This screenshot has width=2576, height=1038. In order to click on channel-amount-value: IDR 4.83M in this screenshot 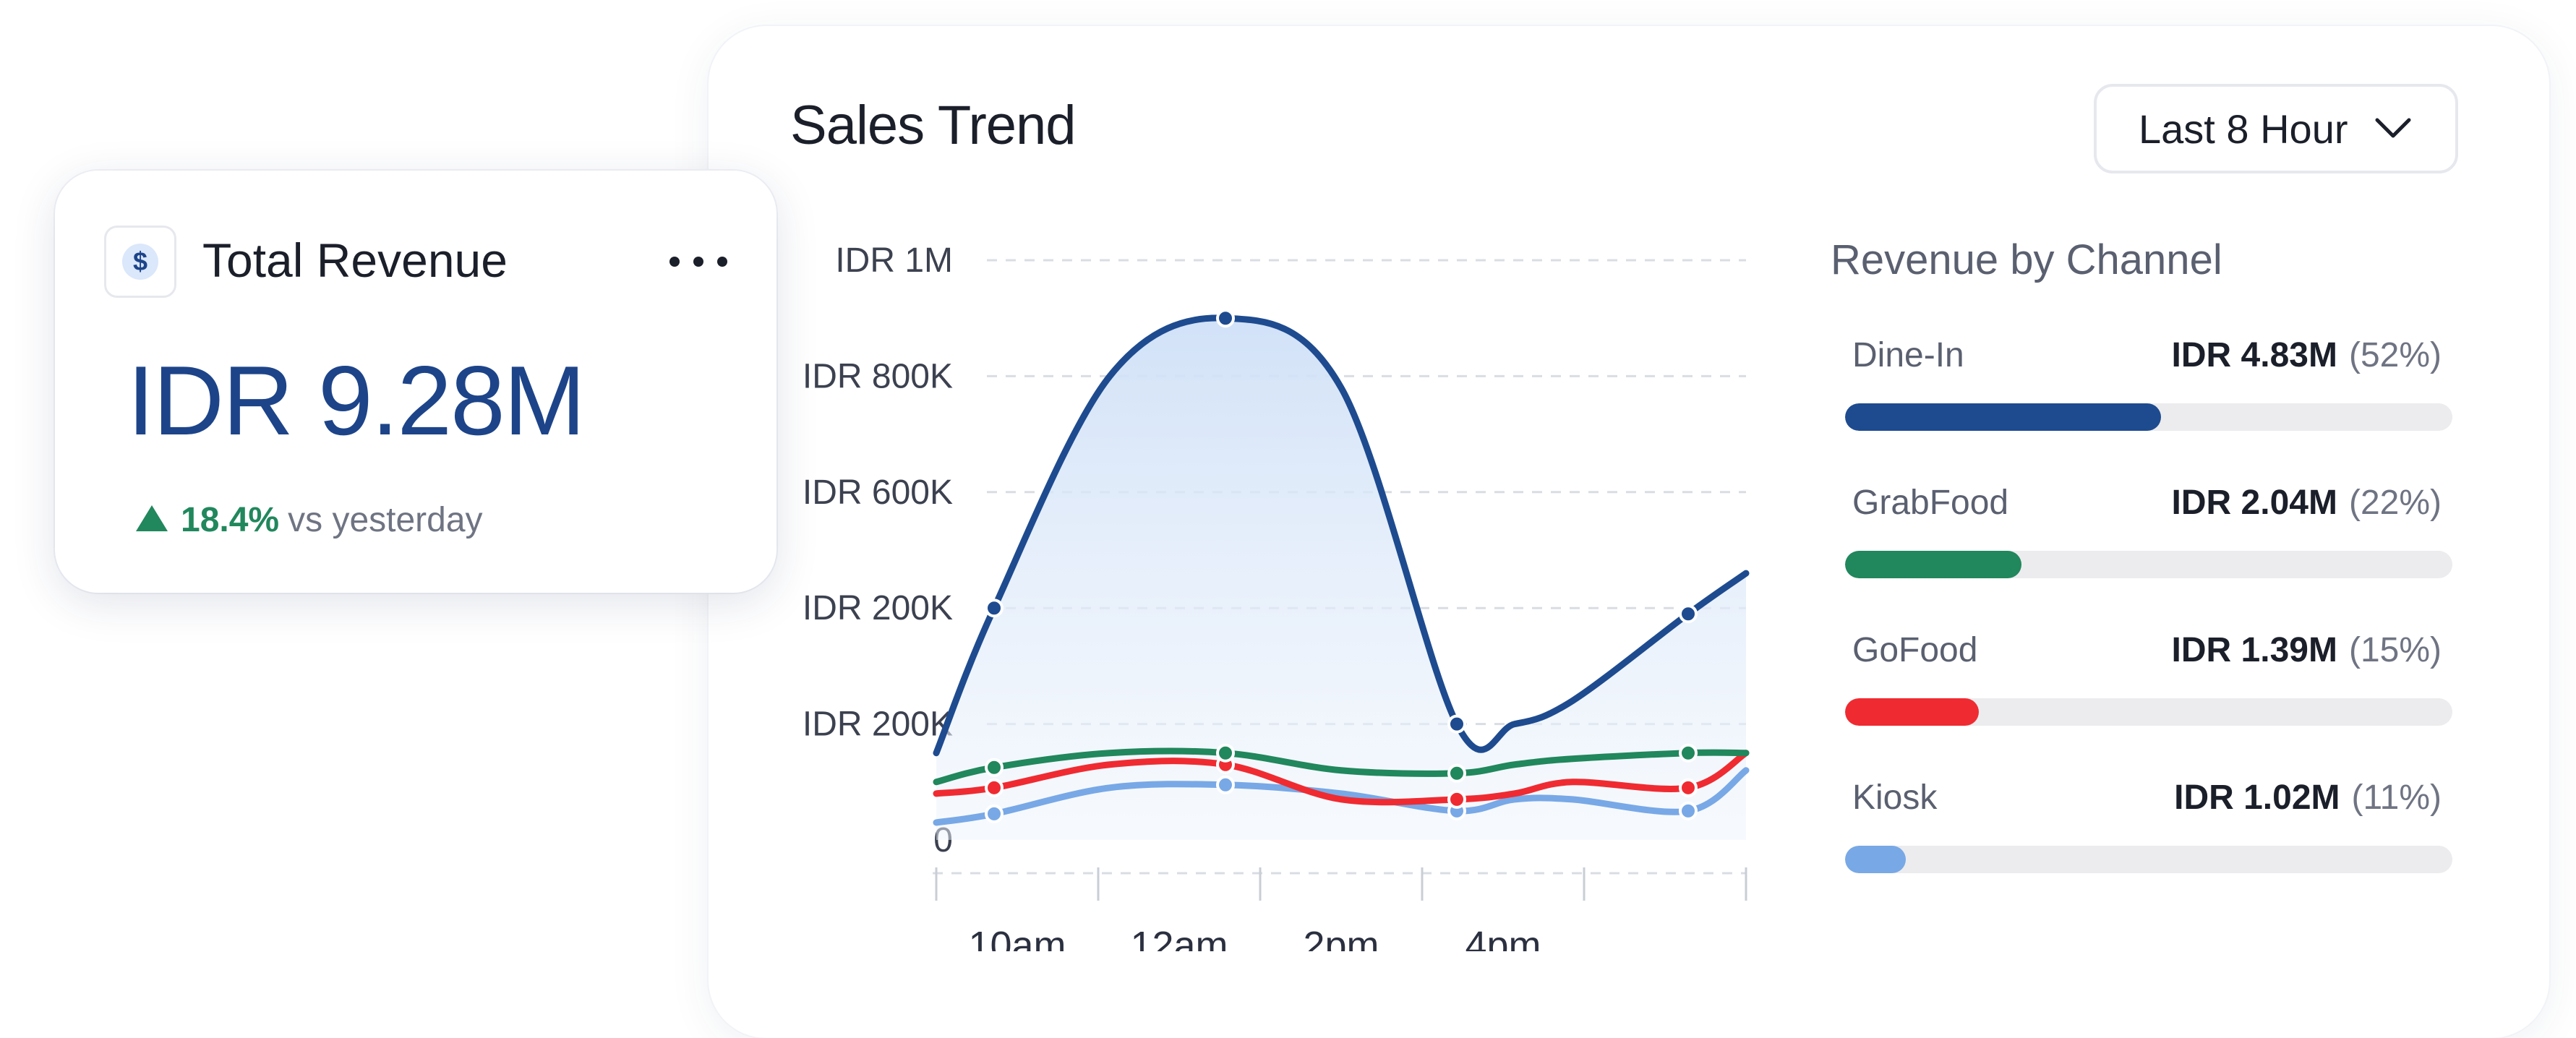, I will do `click(2254, 355)`.